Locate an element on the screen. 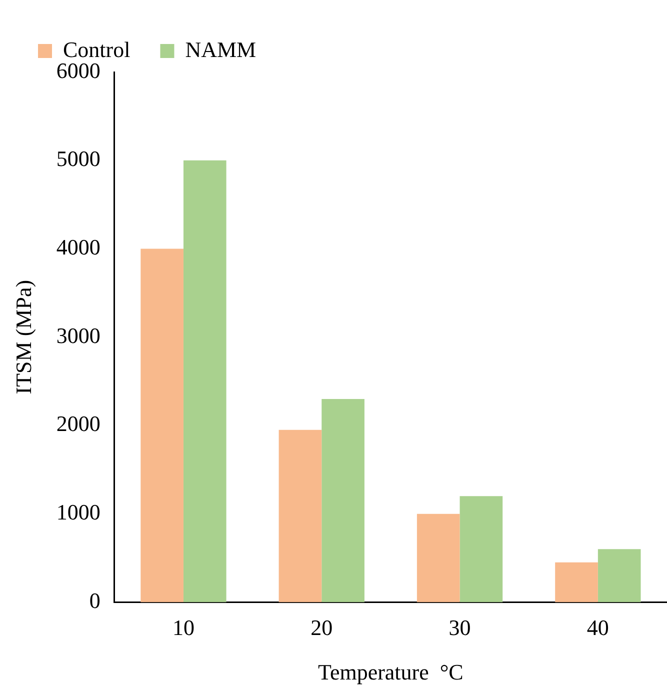 The image size is (667, 699). x-tick-label: 30 is located at coordinates (459, 627).